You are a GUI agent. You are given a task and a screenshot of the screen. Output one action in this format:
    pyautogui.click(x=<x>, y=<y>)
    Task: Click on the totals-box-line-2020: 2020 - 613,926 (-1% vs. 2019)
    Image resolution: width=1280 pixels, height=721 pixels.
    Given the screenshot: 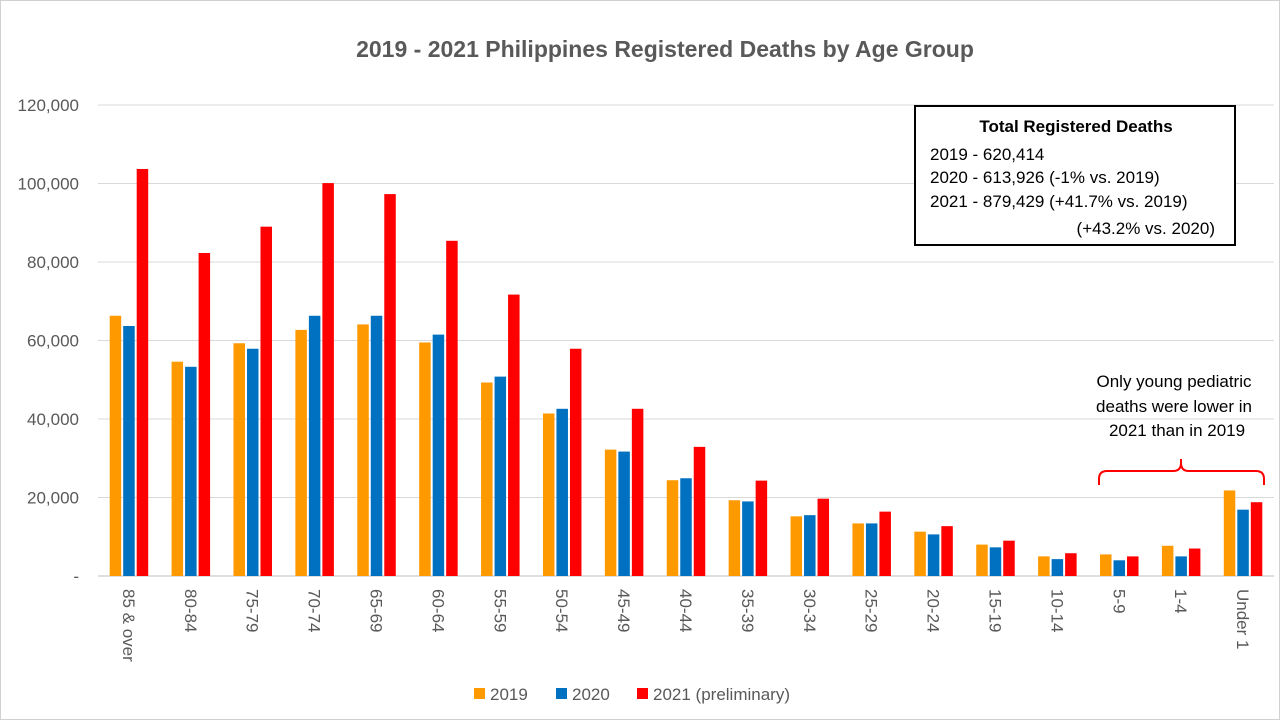 What is the action you would take?
    pyautogui.click(x=1045, y=177)
    